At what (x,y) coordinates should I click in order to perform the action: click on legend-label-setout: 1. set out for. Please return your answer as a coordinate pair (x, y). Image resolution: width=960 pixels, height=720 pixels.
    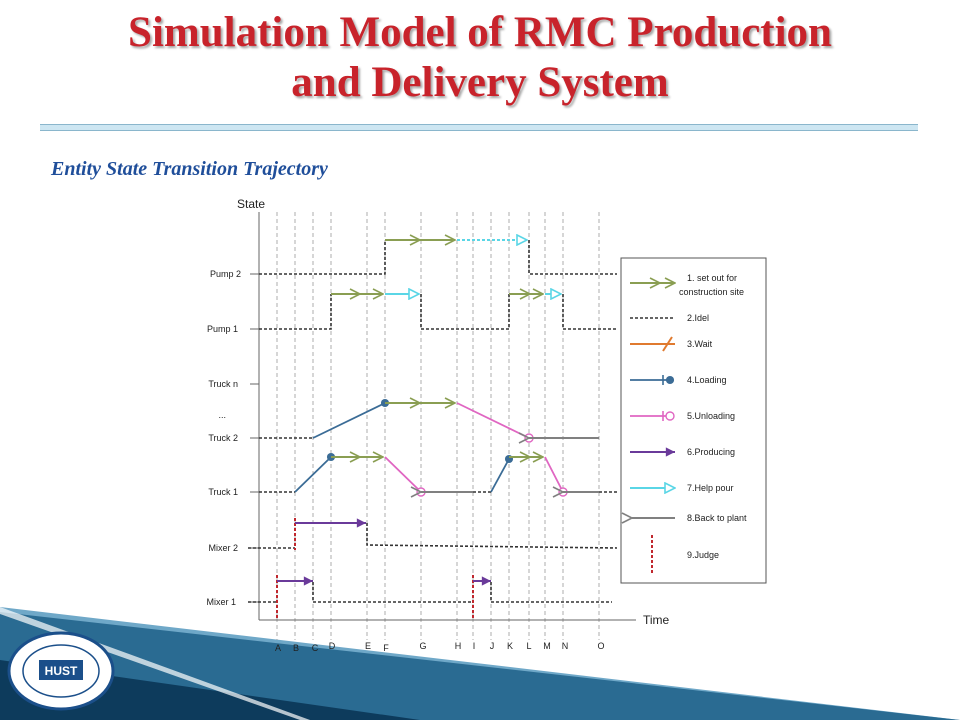
    Looking at the image, I should click on (712, 278).